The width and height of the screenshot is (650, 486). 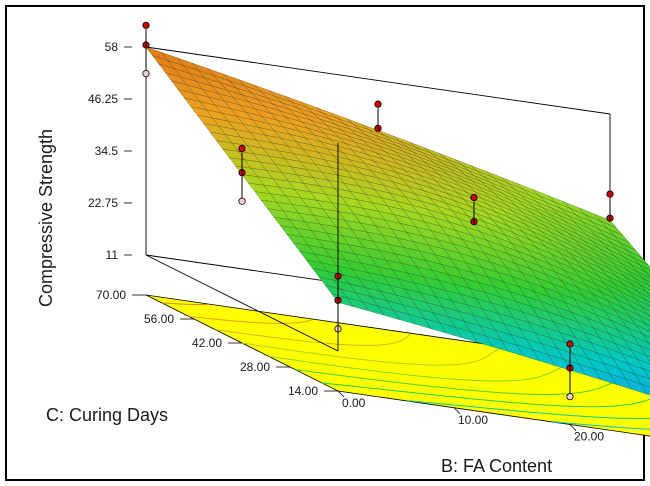 I want to click on y-tick-label: 14.00, so click(x=303, y=391).